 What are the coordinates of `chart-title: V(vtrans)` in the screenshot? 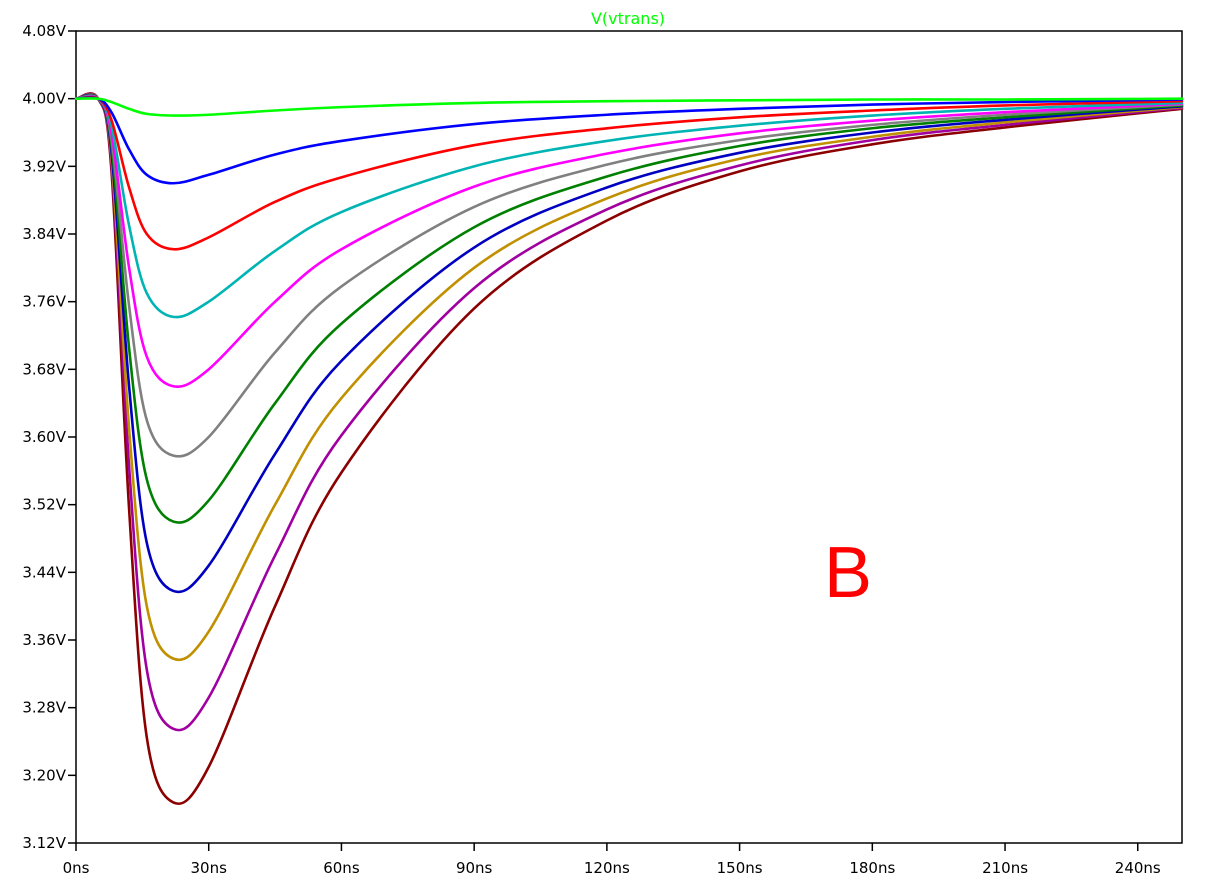 It's located at (628, 18).